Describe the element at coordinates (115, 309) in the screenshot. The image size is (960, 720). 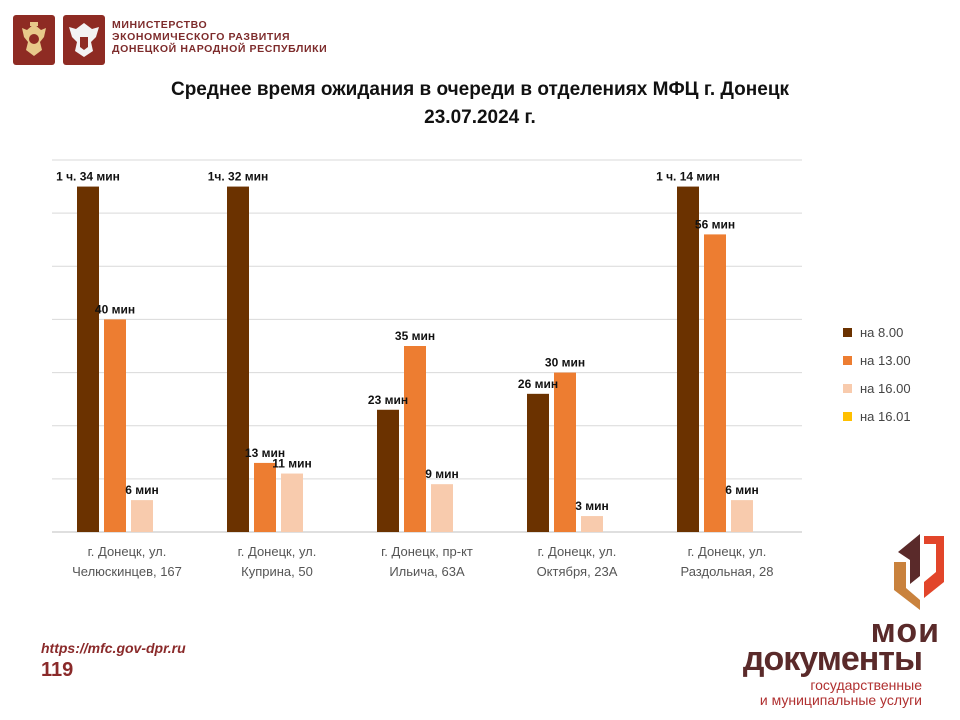
I see `data-label: 40 мин` at that location.